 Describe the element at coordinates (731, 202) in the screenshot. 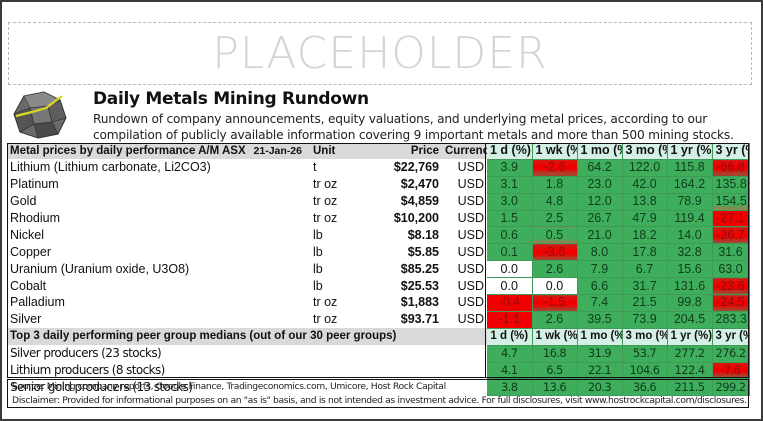

I see `change-3yr: 154.5` at that location.